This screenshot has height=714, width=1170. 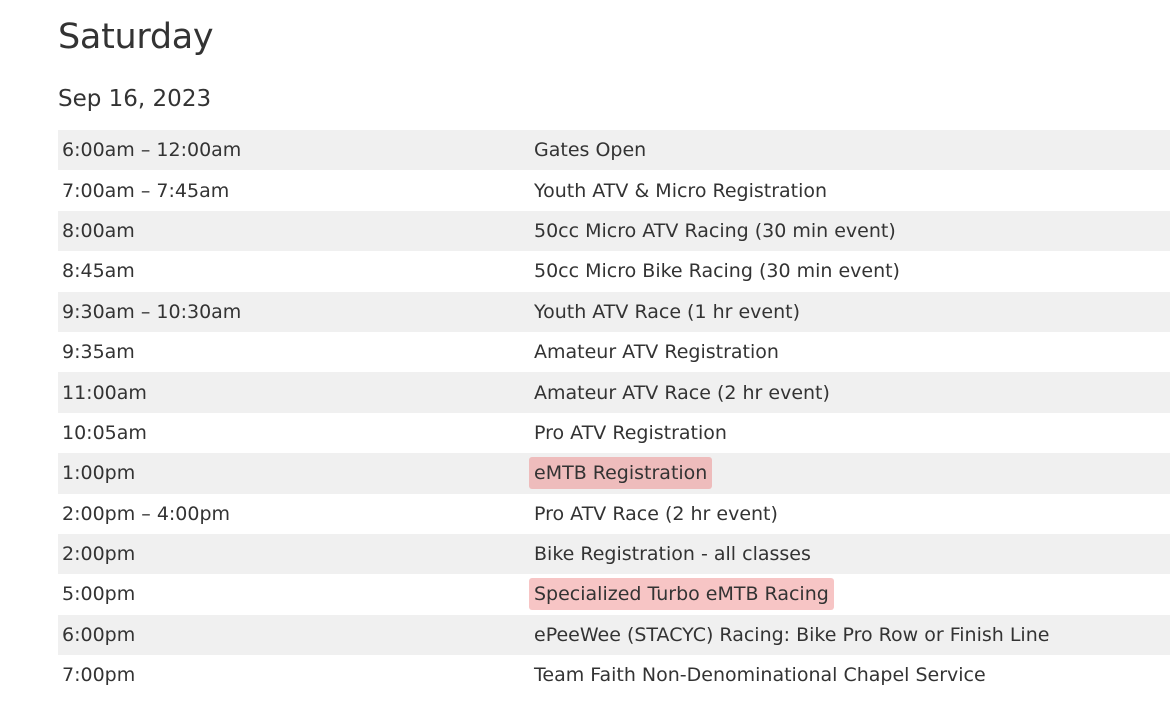 I want to click on event-time: 6:00pm, so click(x=99, y=634).